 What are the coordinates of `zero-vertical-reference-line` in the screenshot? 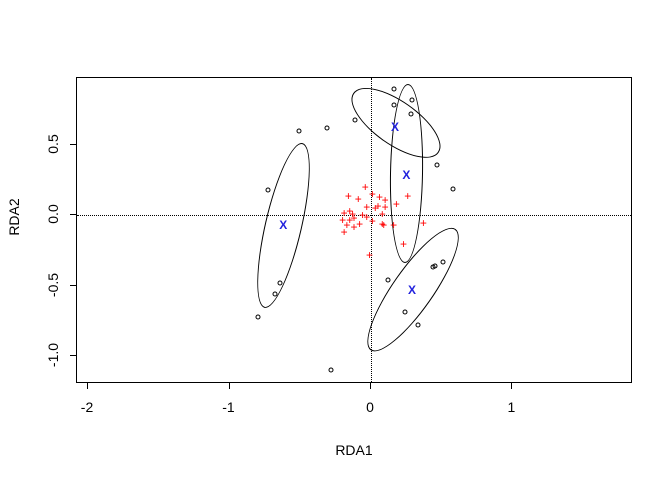 It's located at (371, 230).